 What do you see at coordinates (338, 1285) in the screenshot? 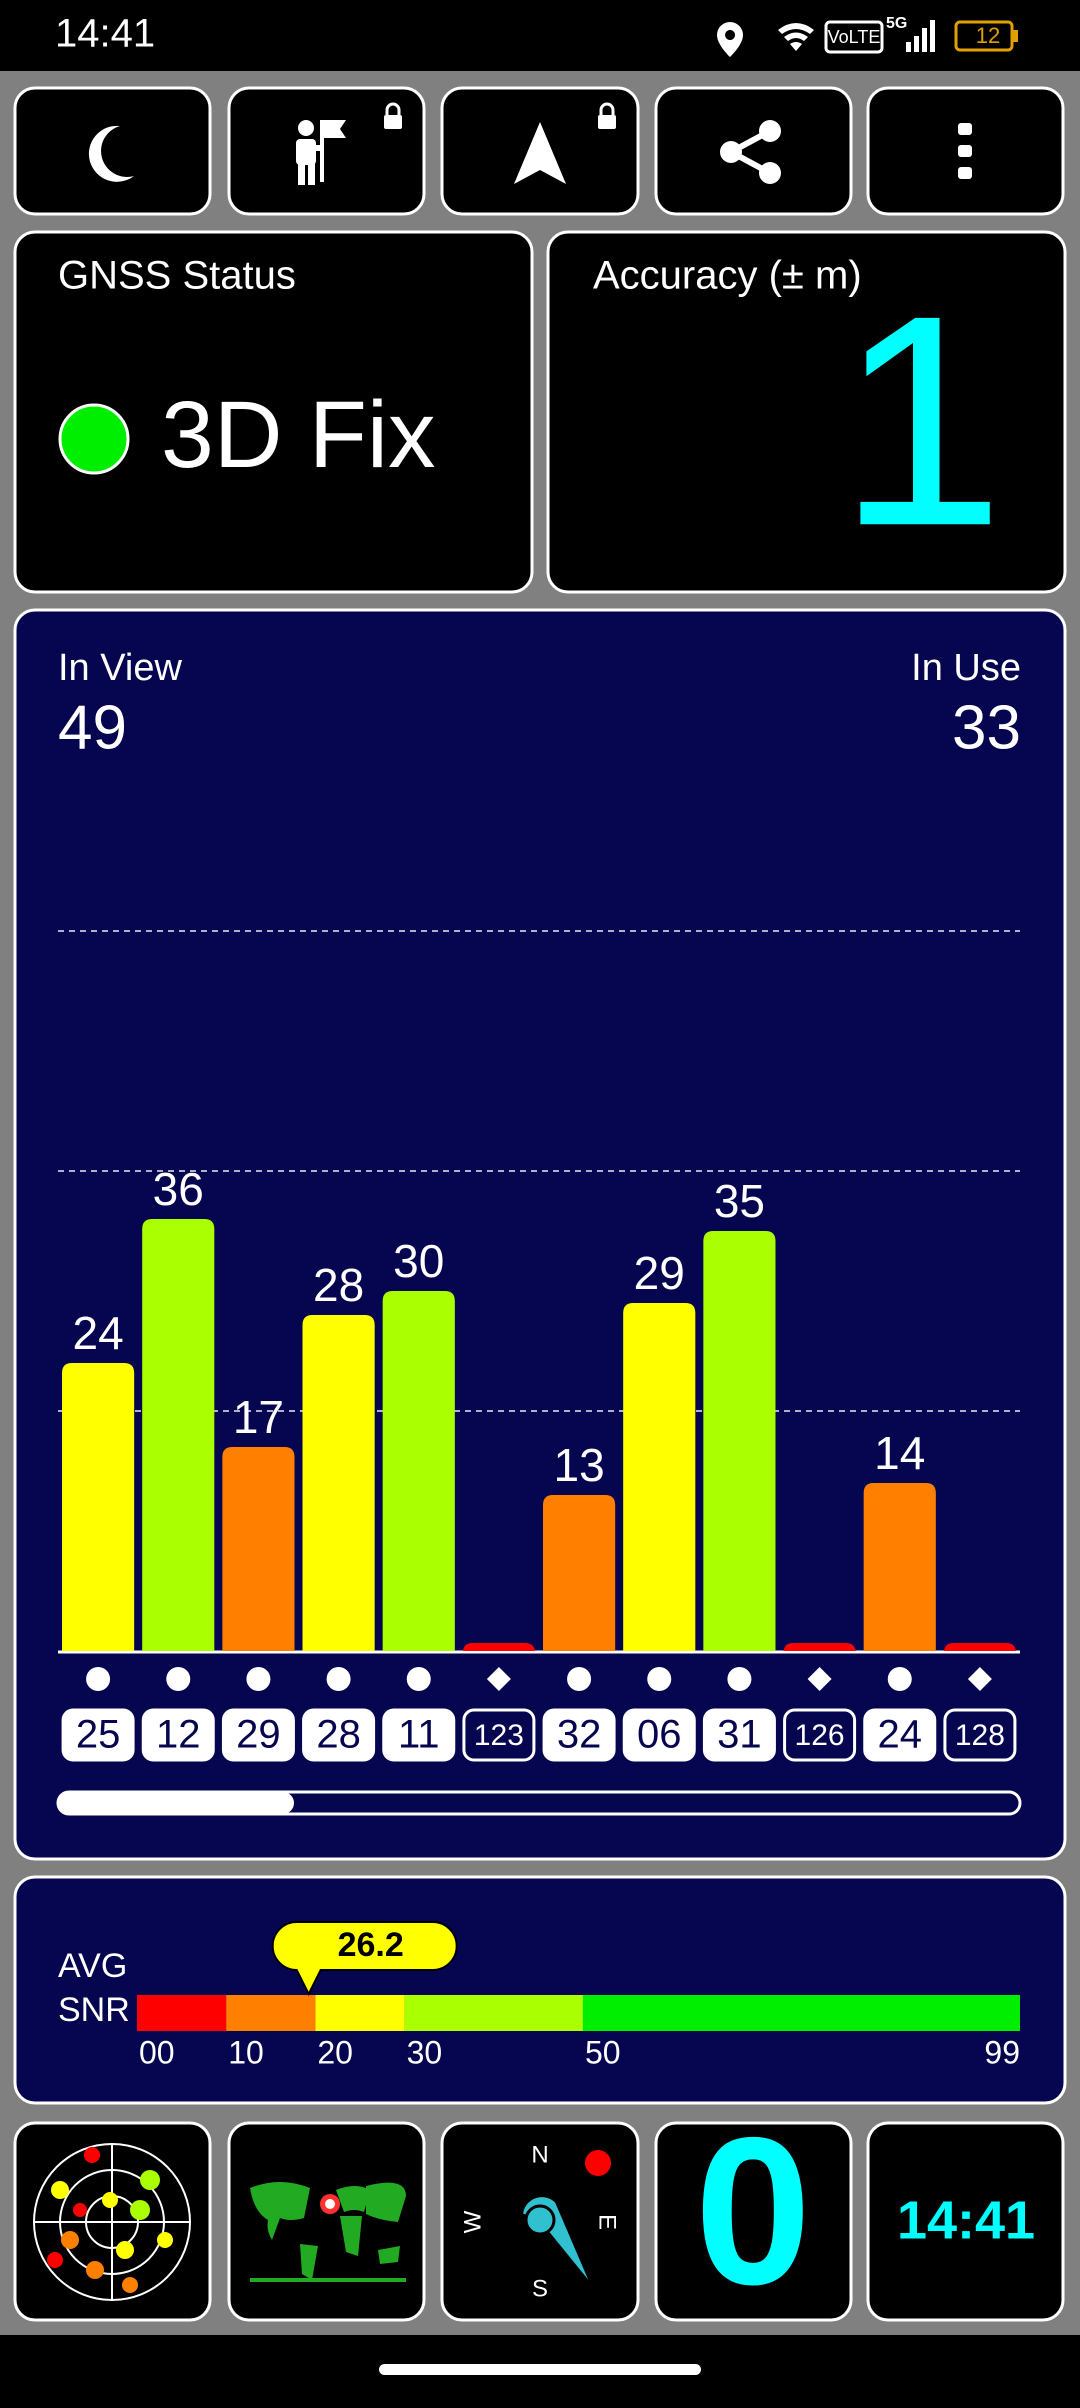
I see `bar-value-label: 28` at bounding box center [338, 1285].